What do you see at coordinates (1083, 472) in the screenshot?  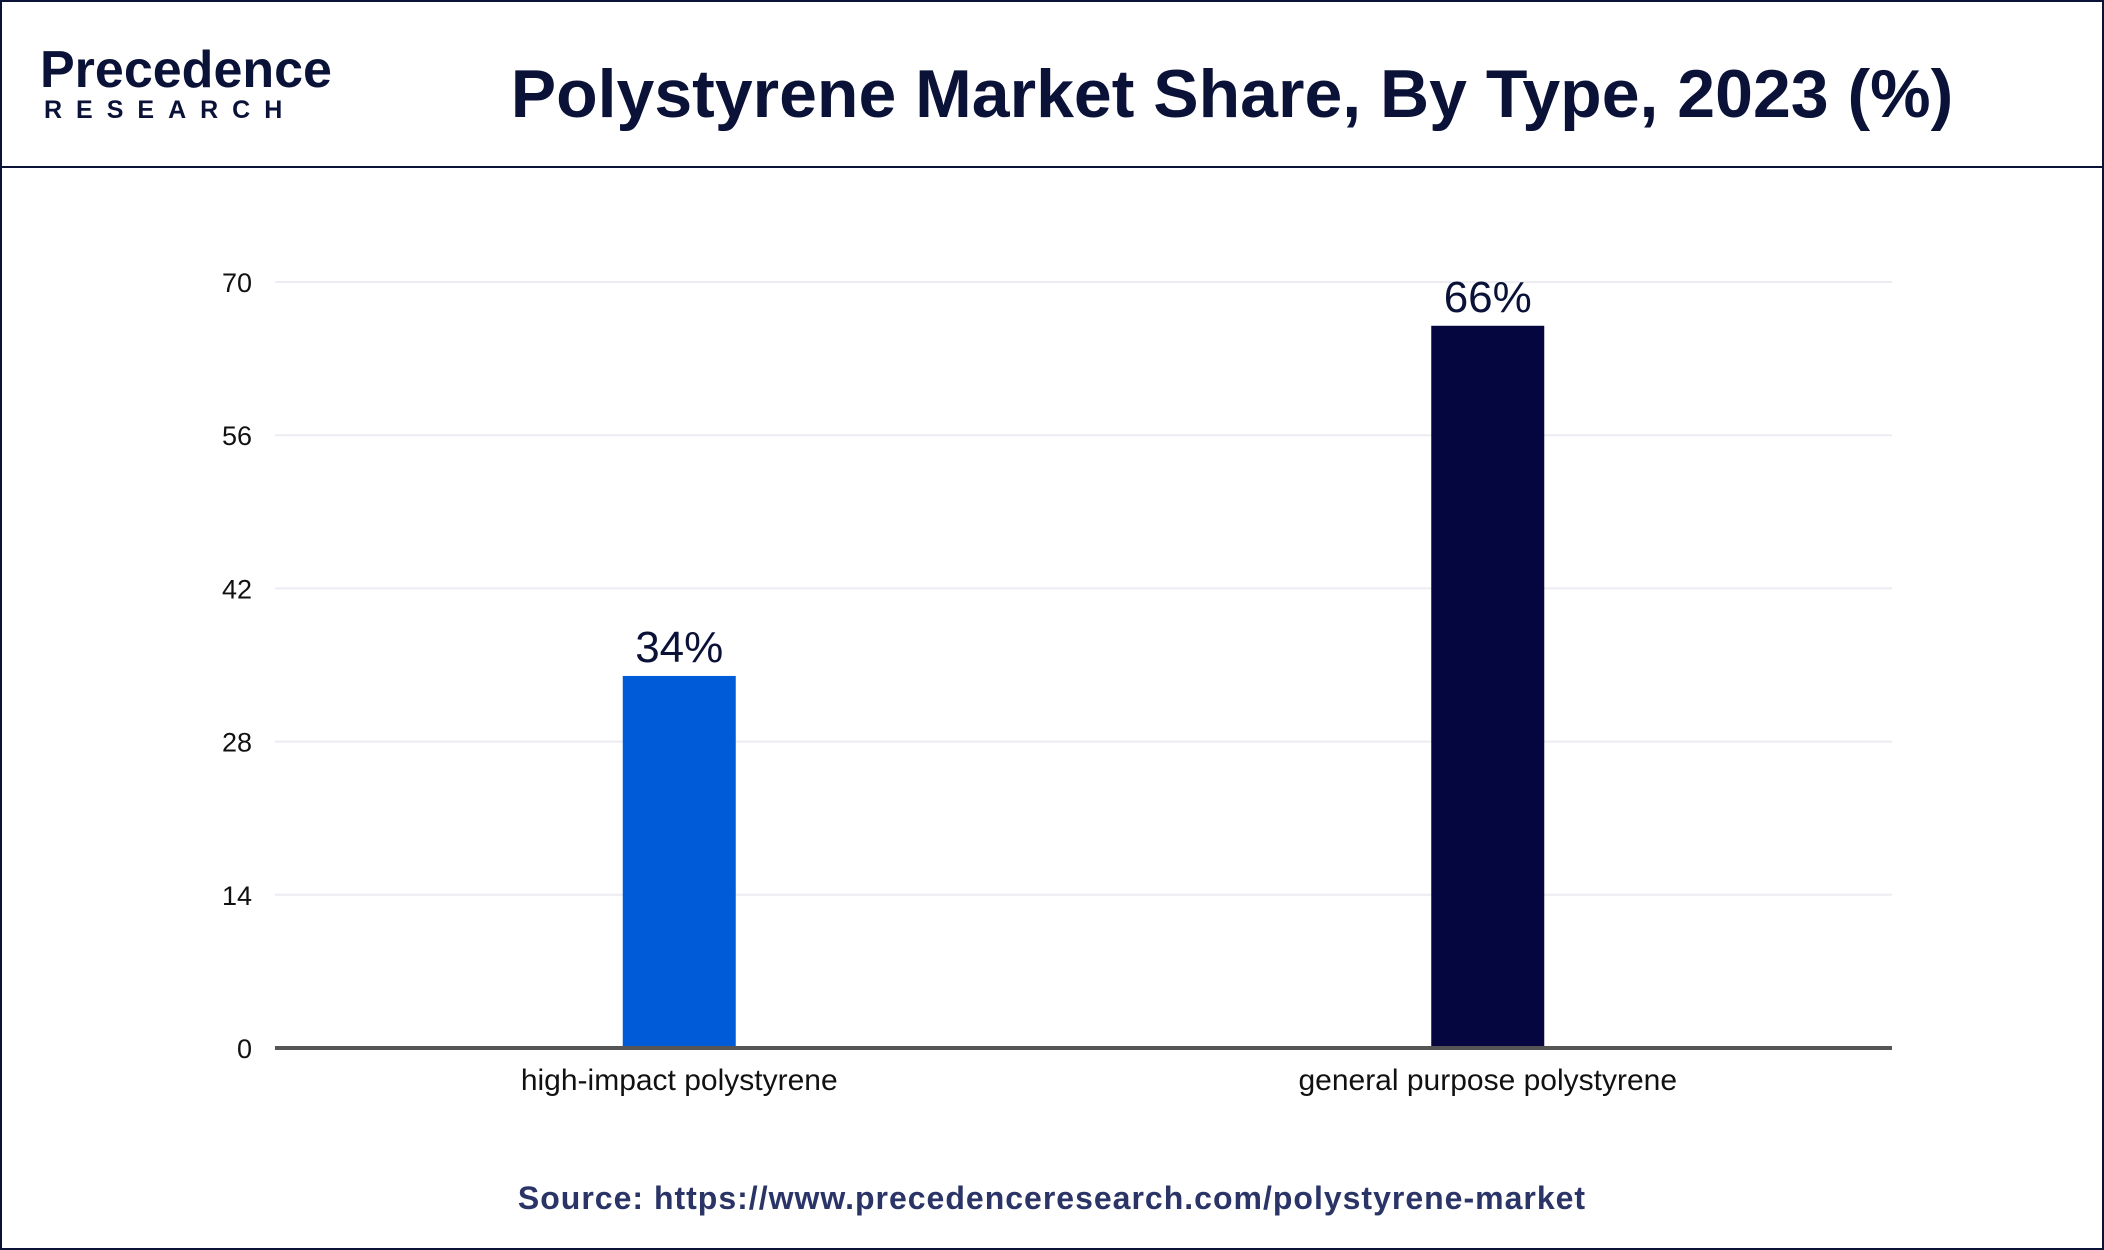 I see `data-labels: 34% 66%` at bounding box center [1083, 472].